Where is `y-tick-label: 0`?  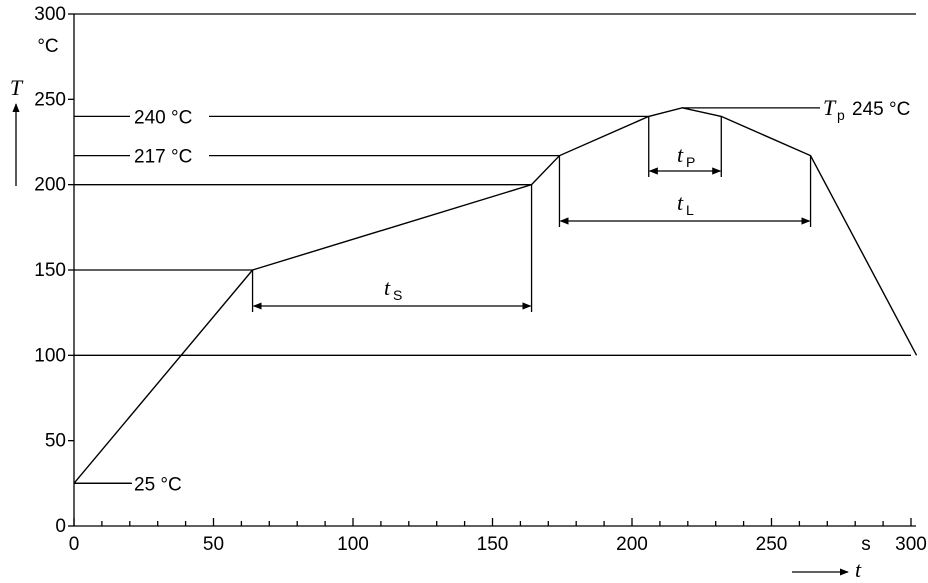
y-tick-label: 0 is located at coordinates (60, 526).